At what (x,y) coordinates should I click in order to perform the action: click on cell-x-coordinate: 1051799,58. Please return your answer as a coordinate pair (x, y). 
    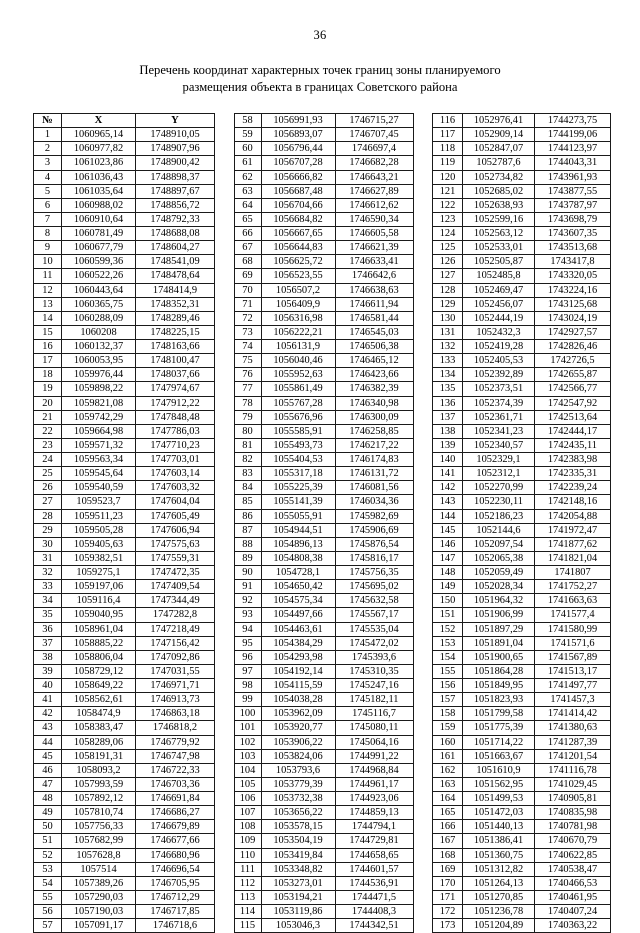
    Looking at the image, I should click on (498, 714).